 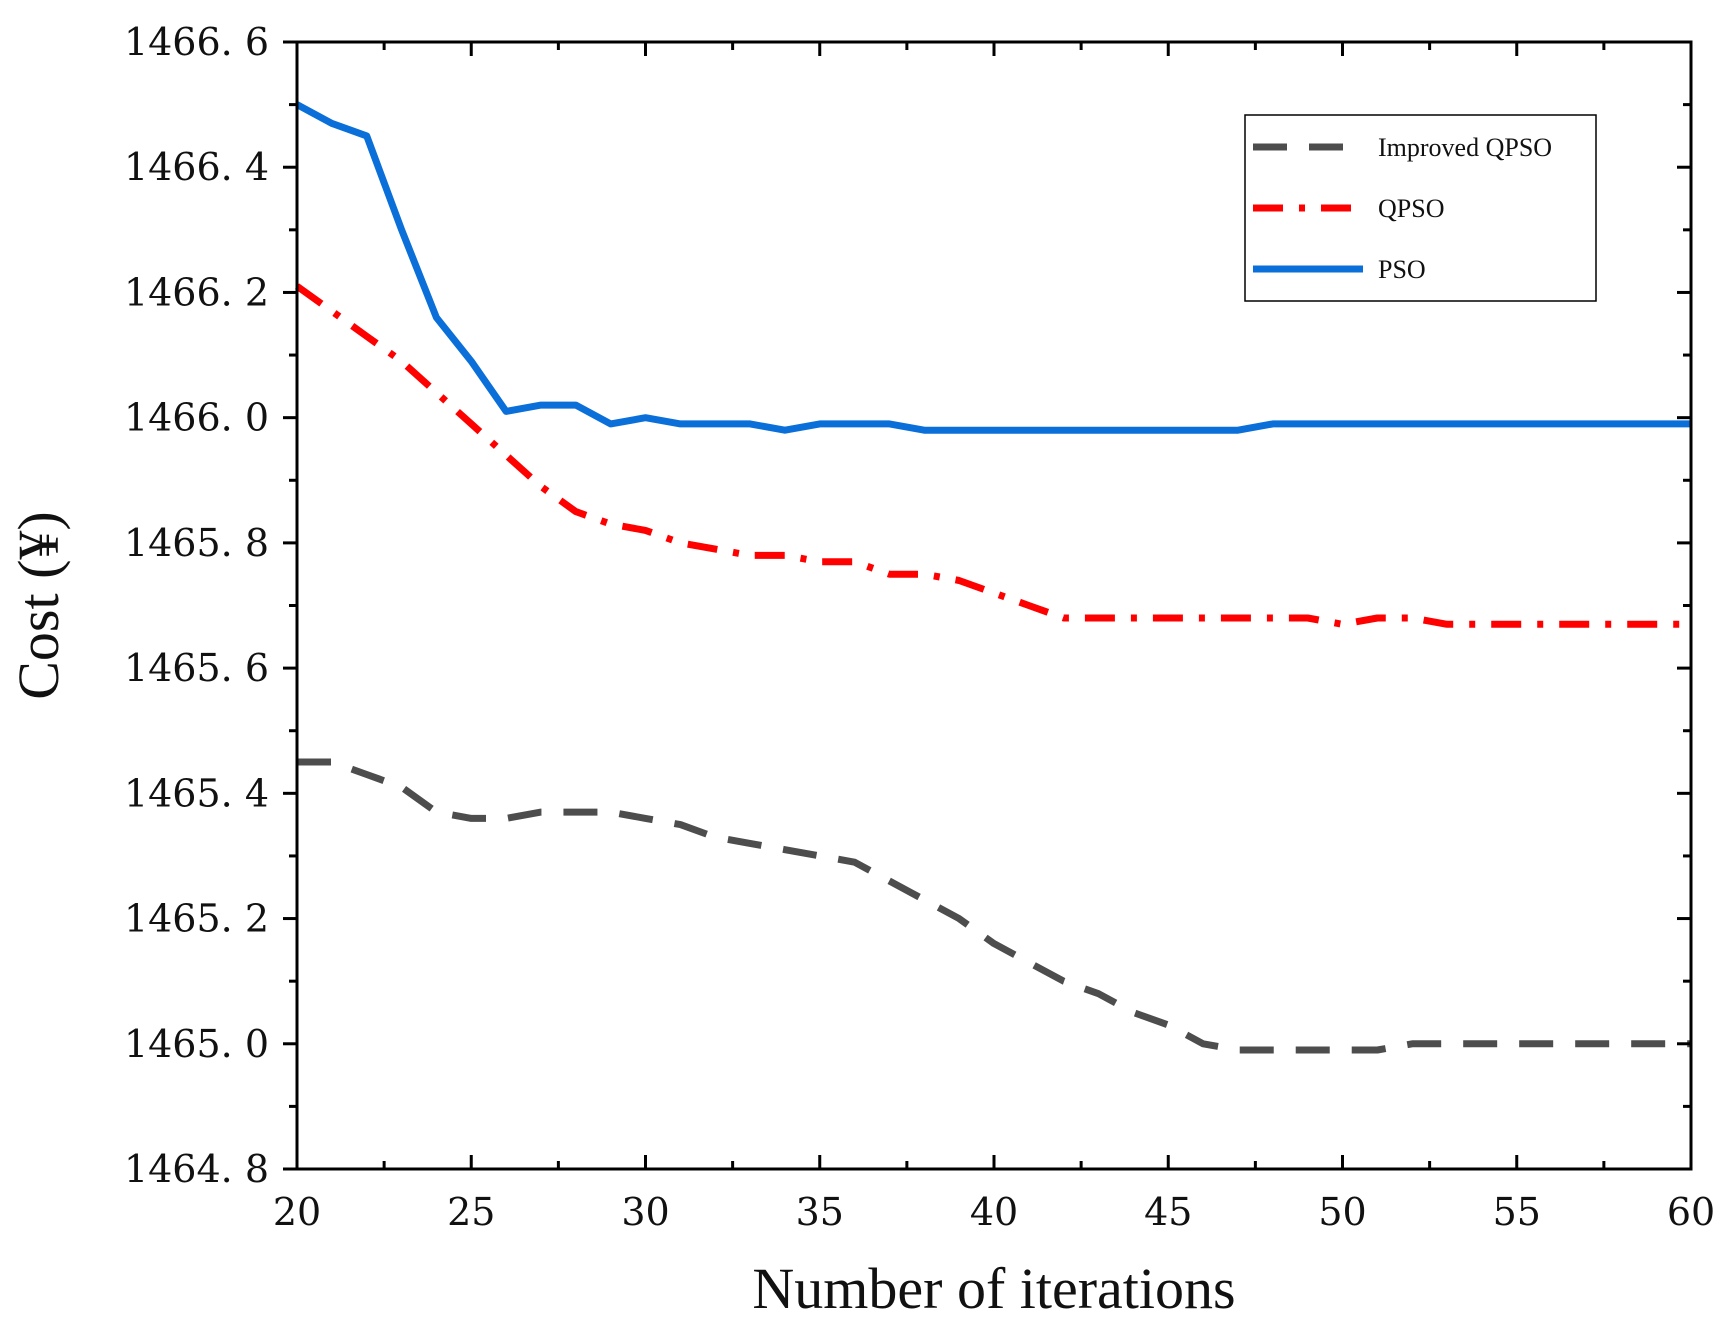 I want to click on legend-label: Improved QPSO, so click(x=1465, y=147).